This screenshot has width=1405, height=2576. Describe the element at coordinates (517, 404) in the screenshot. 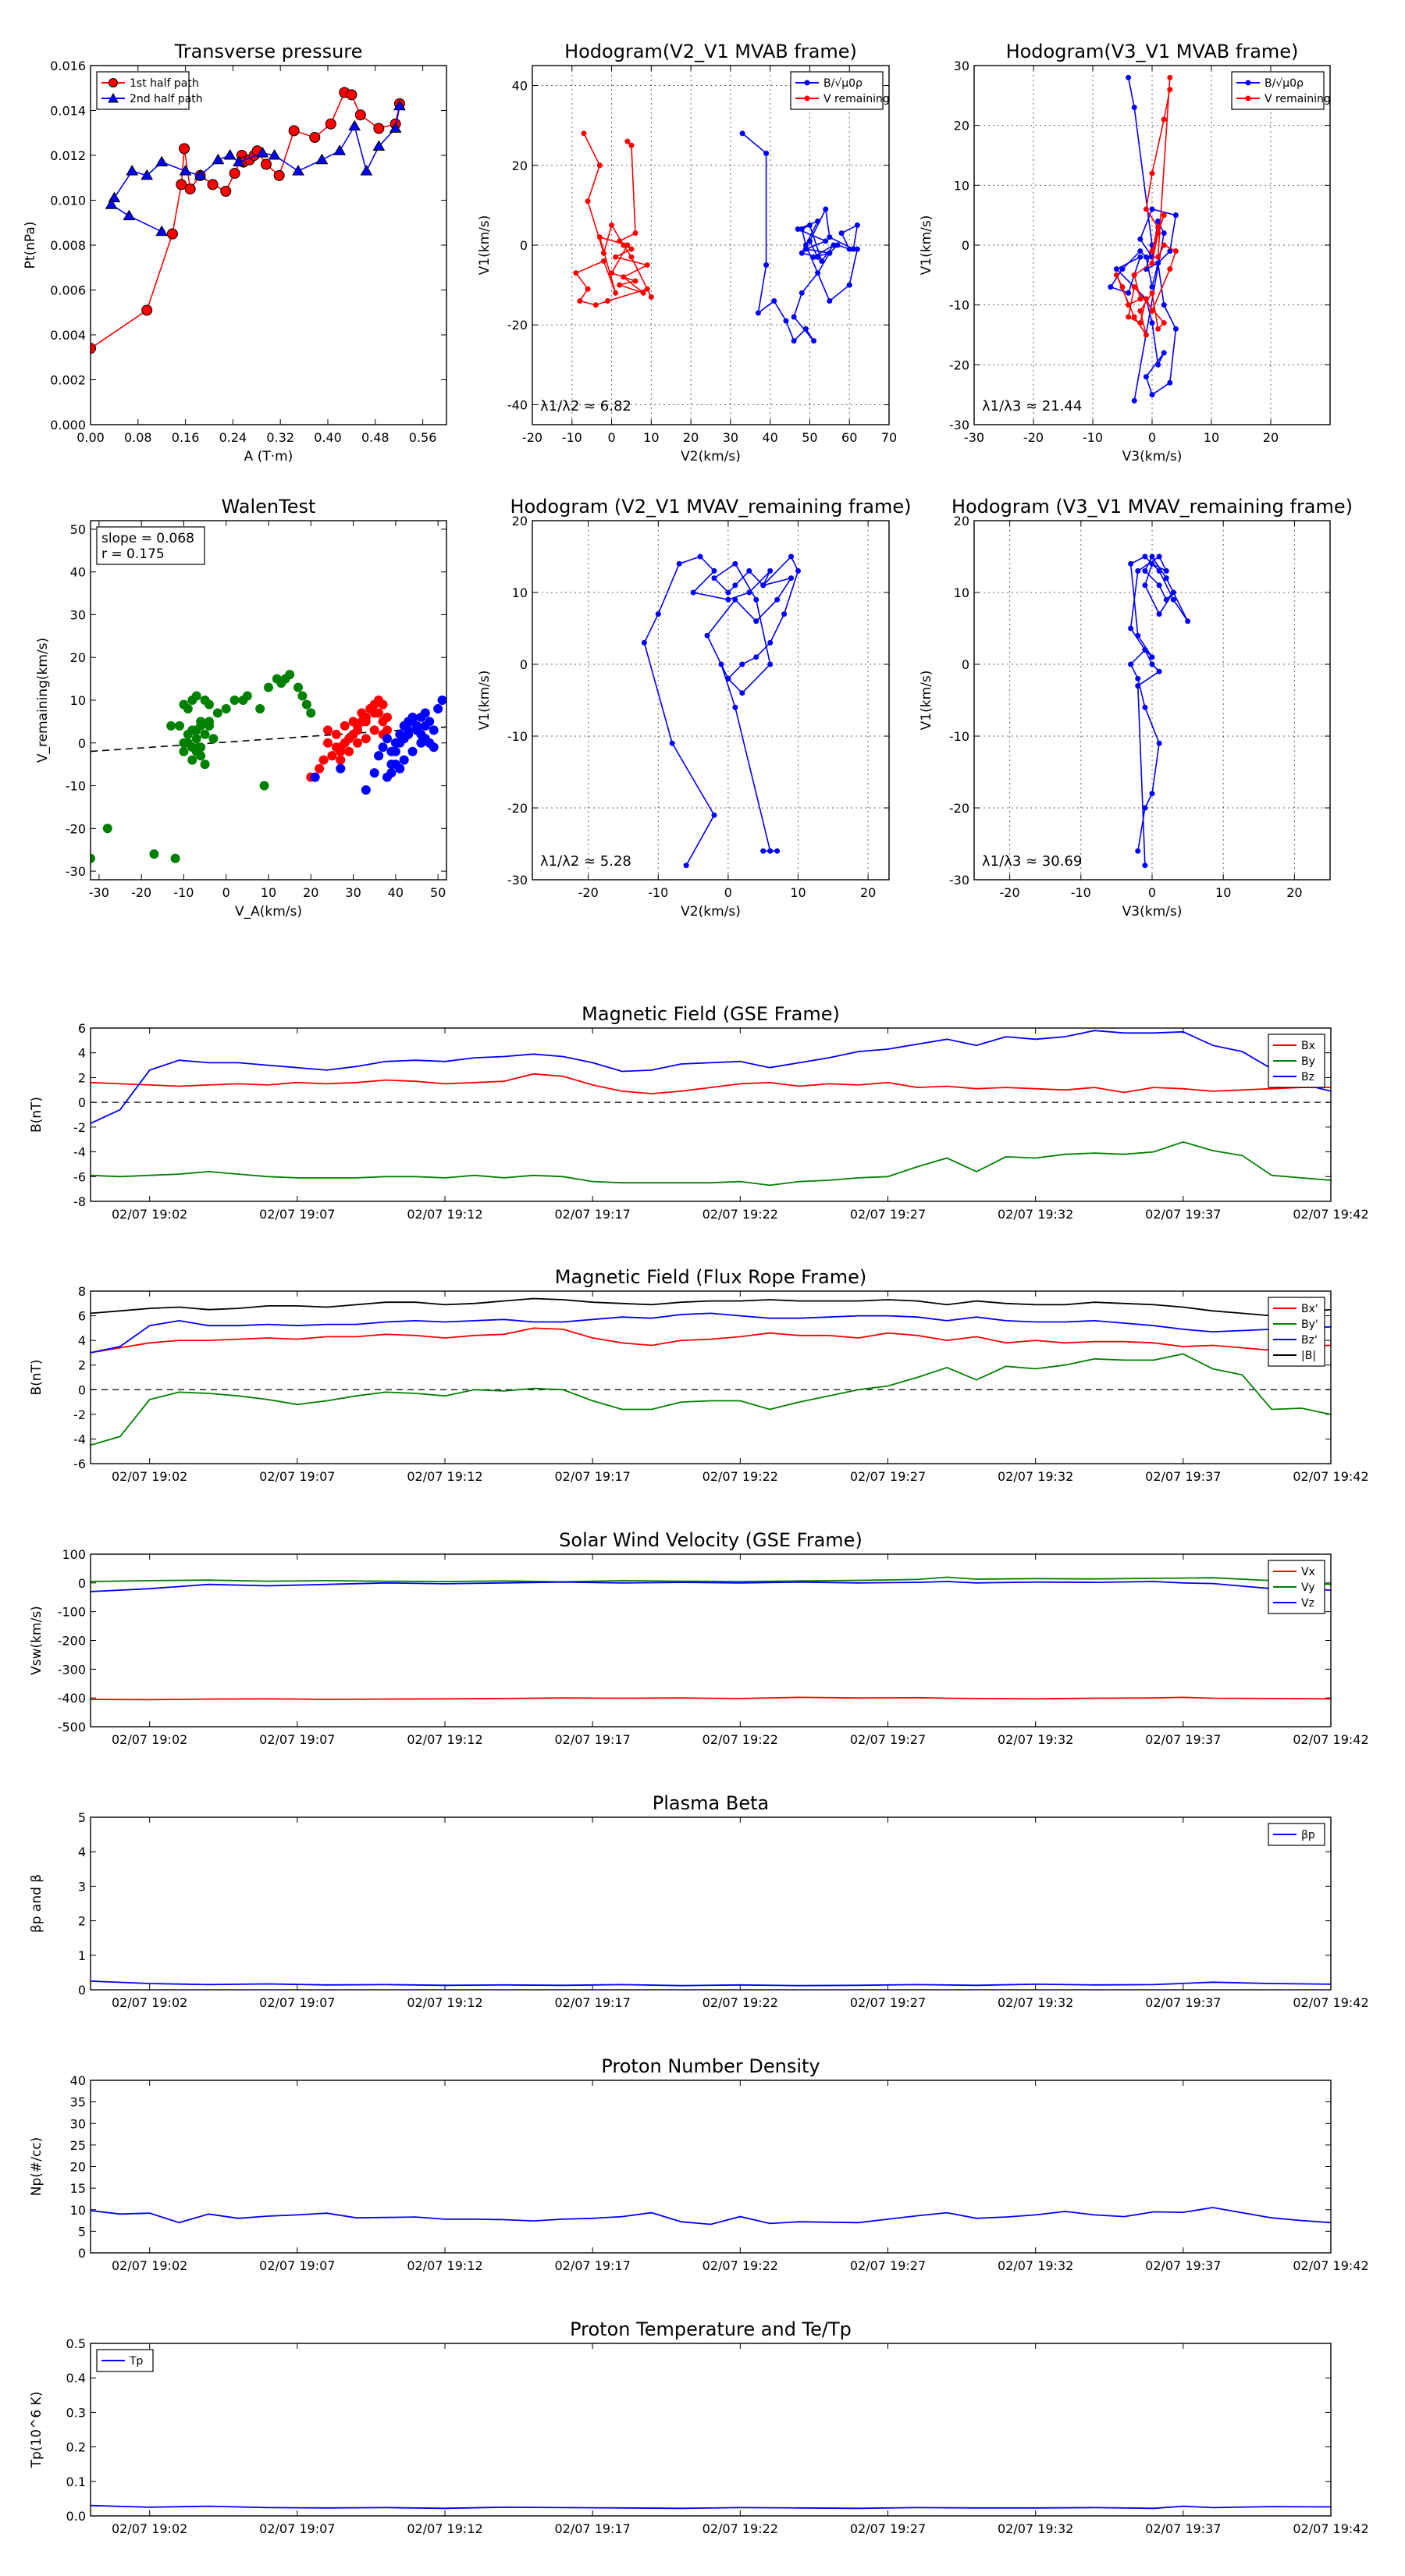

I see `y-tick-label: -40` at that location.